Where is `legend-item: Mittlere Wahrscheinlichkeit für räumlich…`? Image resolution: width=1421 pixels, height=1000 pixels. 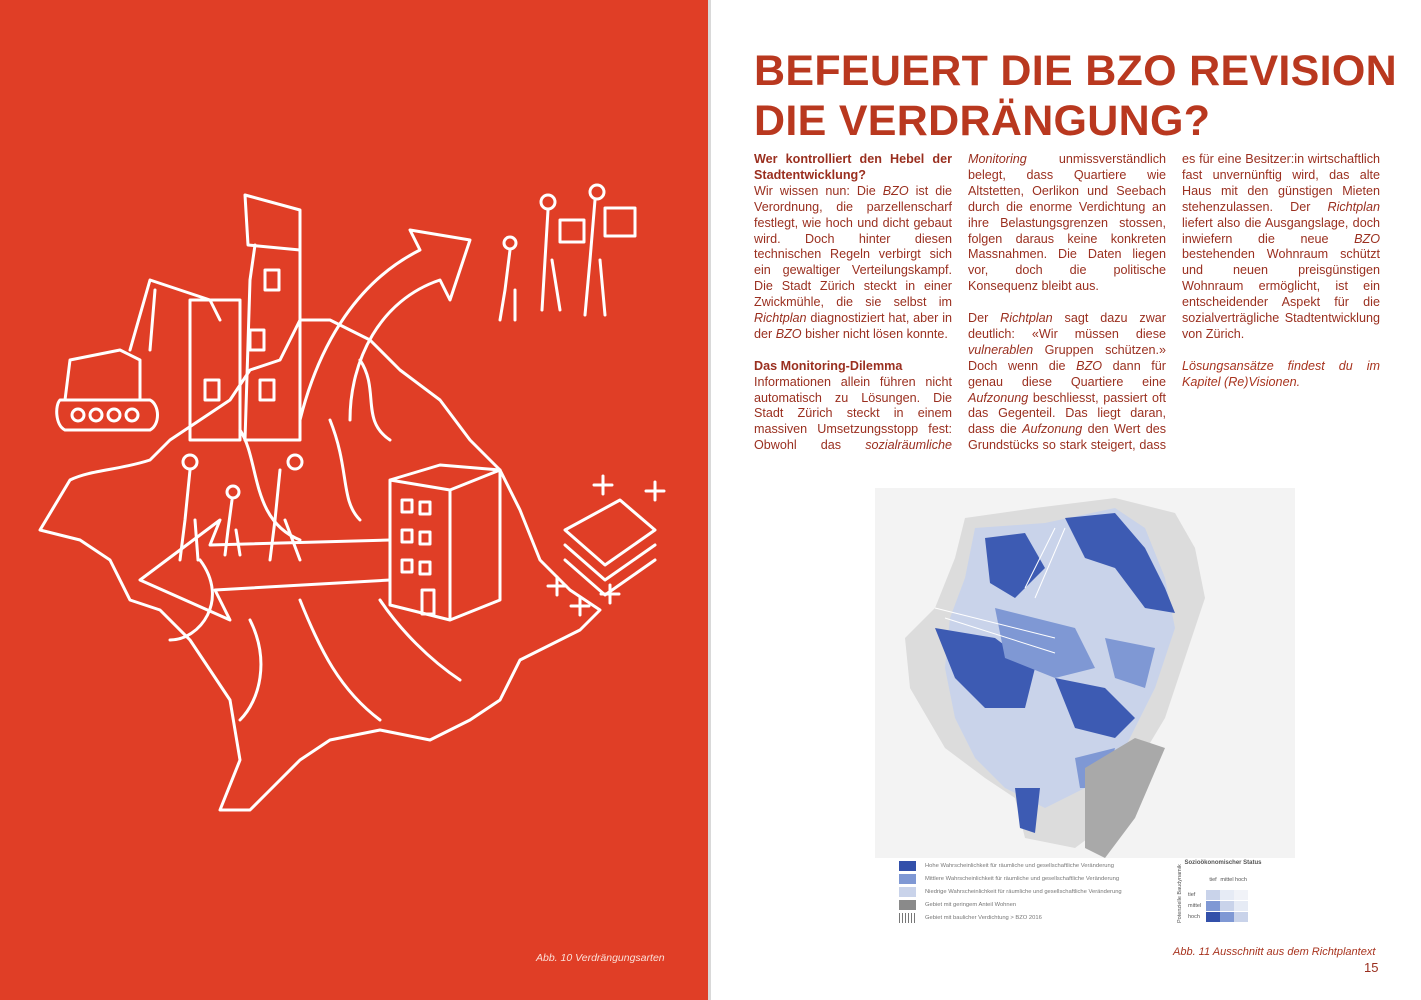
legend-item: Mittlere Wahrscheinlichkeit für räumlich… is located at coordinates (1029, 879).